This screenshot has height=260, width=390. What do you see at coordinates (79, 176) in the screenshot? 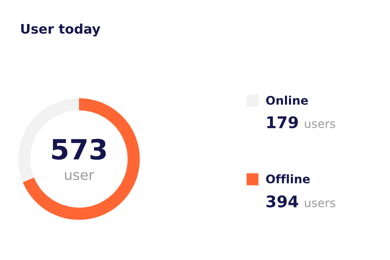
I see `text: user` at bounding box center [79, 176].